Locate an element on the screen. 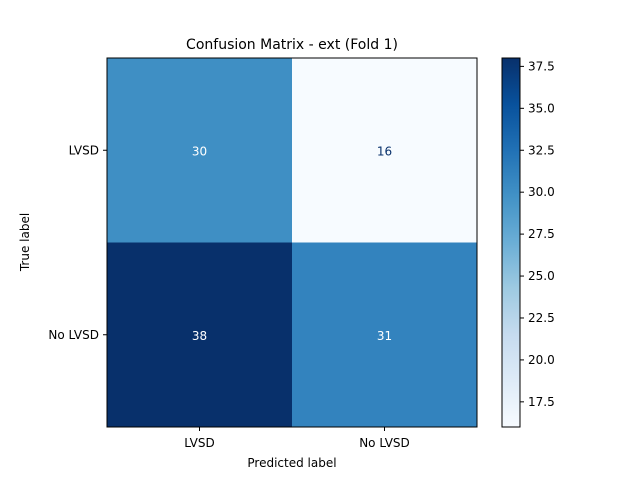 The height and width of the screenshot is (480, 640). y-tick-label: LVSD is located at coordinates (84, 150).